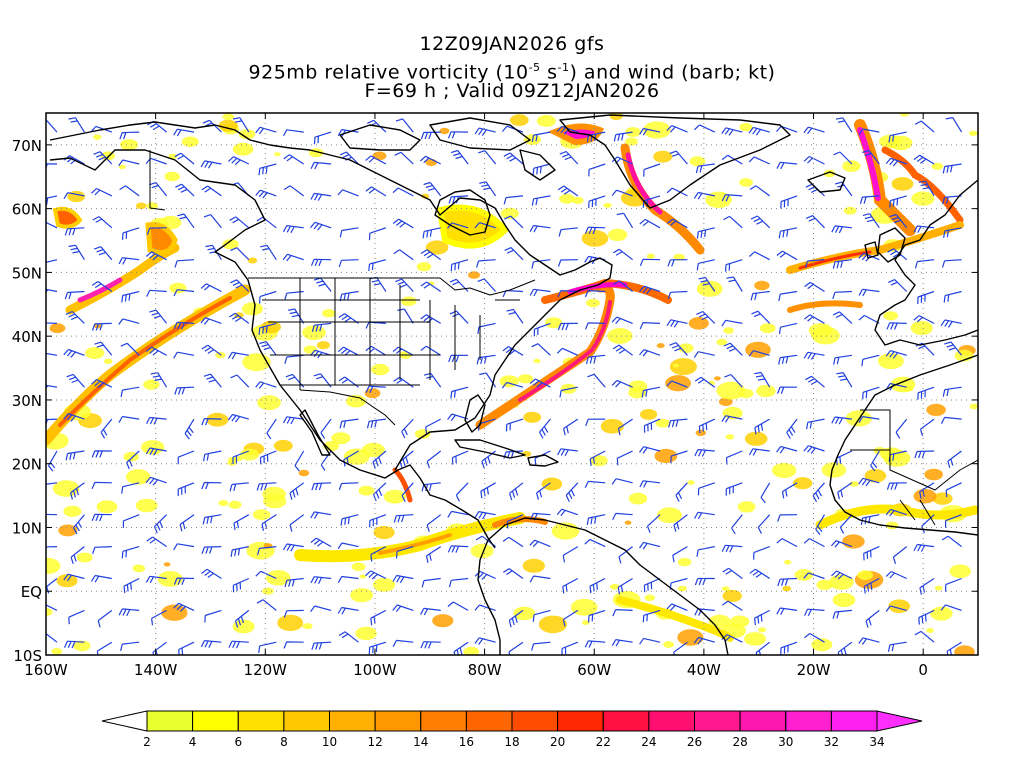  Describe the element at coordinates (392, 286) in the screenshot. I see `boundary-canada-us` at that location.